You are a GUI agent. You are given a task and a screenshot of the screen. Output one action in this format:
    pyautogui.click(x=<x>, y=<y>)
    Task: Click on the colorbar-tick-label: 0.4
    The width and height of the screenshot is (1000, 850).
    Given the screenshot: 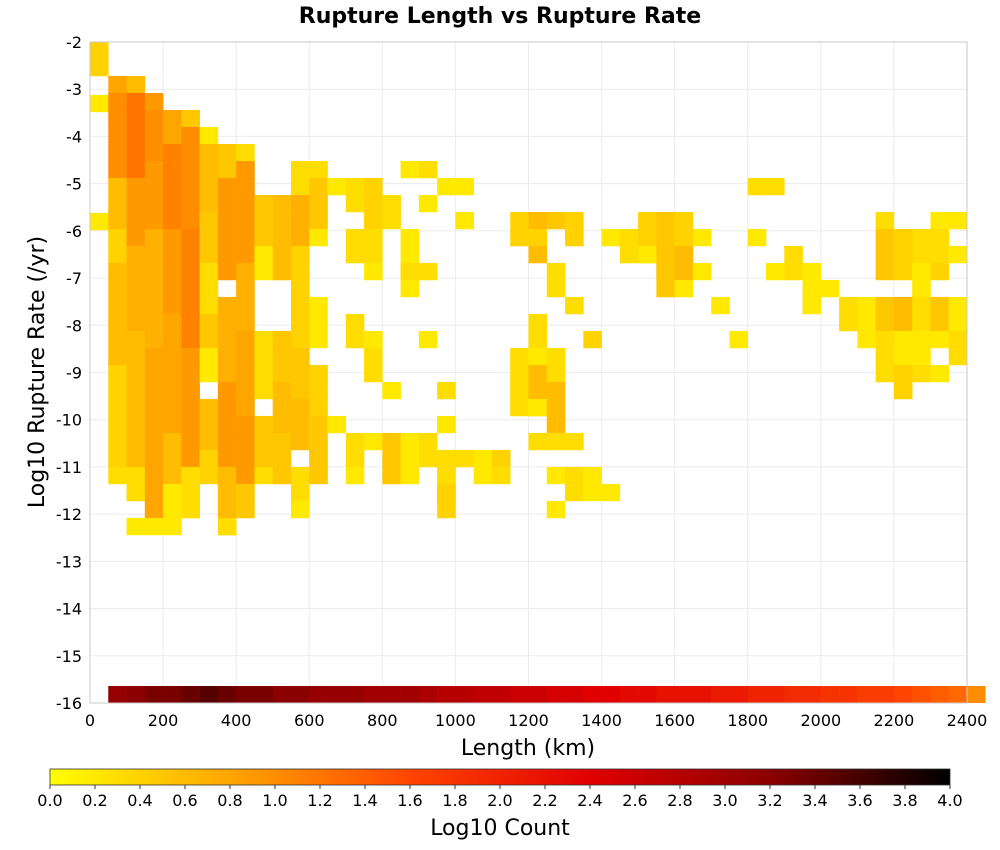 What is the action you would take?
    pyautogui.click(x=139, y=800)
    